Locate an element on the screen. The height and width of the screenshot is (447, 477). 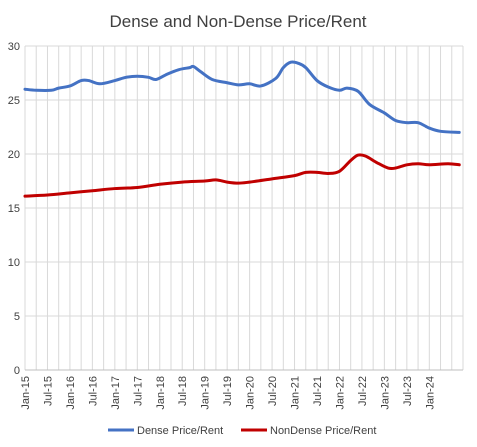
y-tick-label: 25 is located at coordinates (14, 101).